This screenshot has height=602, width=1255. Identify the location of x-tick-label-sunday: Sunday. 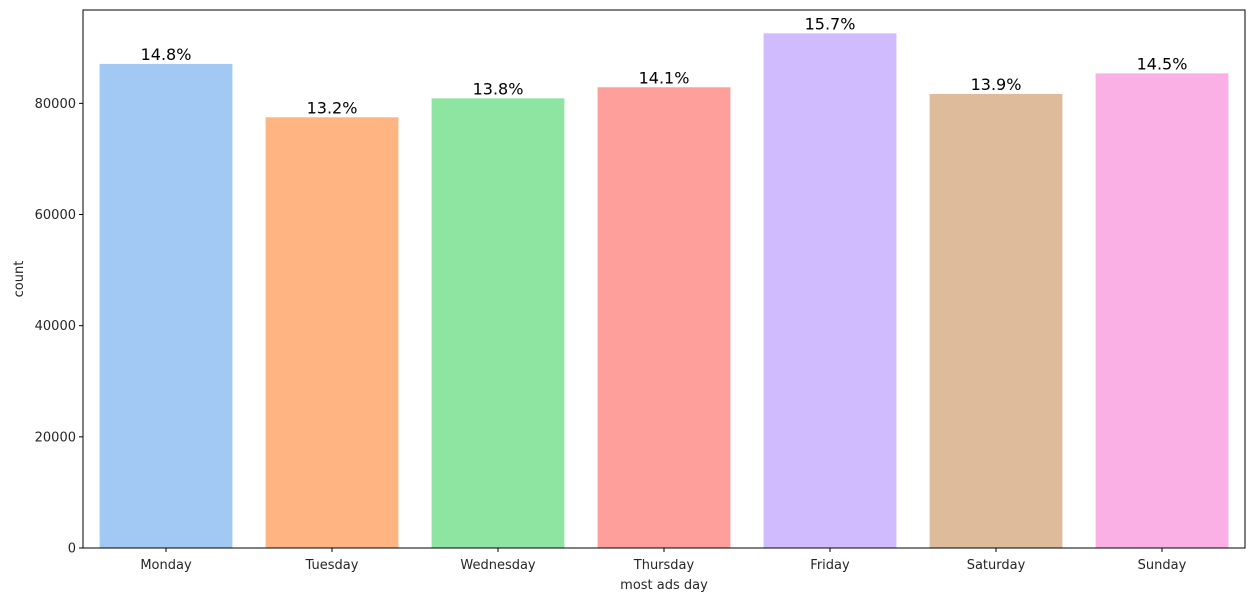
(1162, 565).